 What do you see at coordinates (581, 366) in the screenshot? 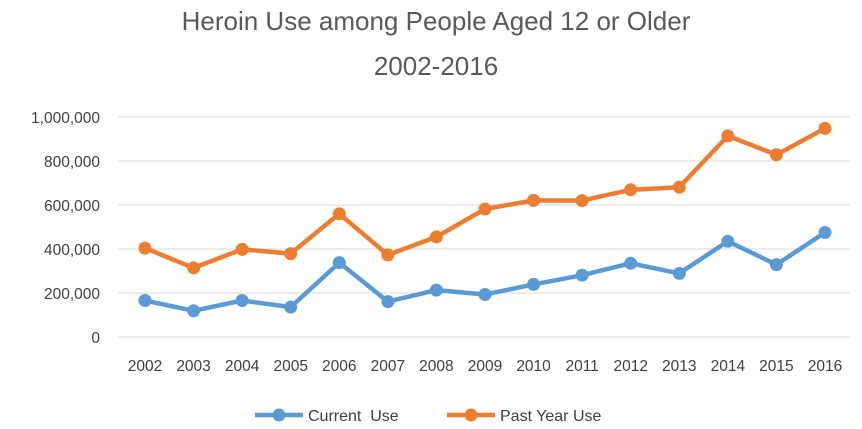
I see `x-tick-label: 2011` at bounding box center [581, 366].